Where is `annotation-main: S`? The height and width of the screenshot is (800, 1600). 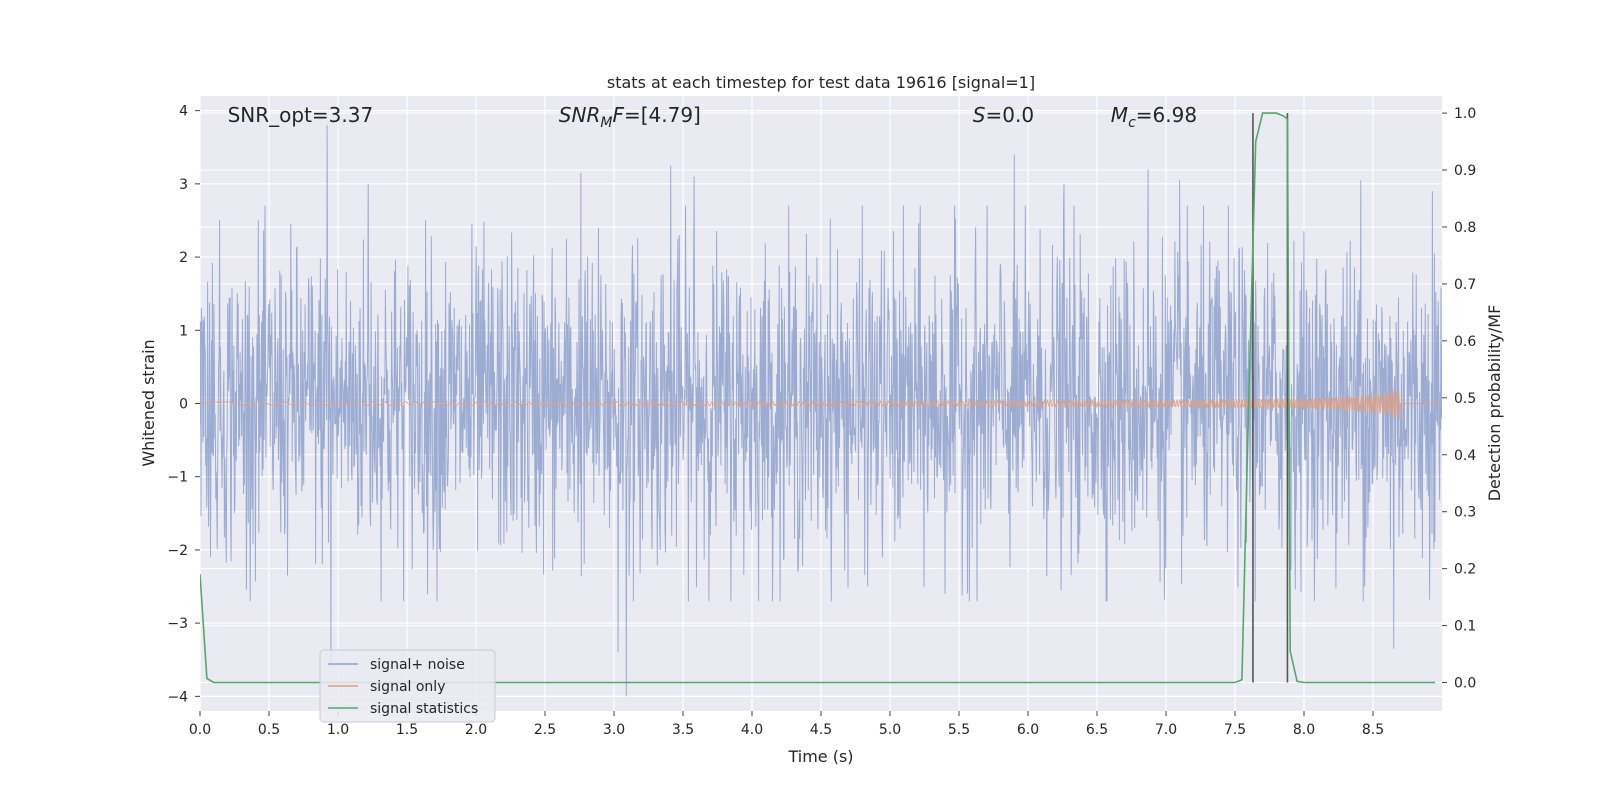 annotation-main: S is located at coordinates (979, 115).